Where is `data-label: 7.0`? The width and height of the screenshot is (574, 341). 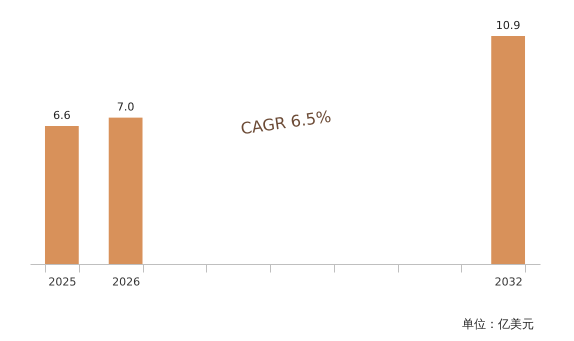 data-label: 7.0 is located at coordinates (125, 107).